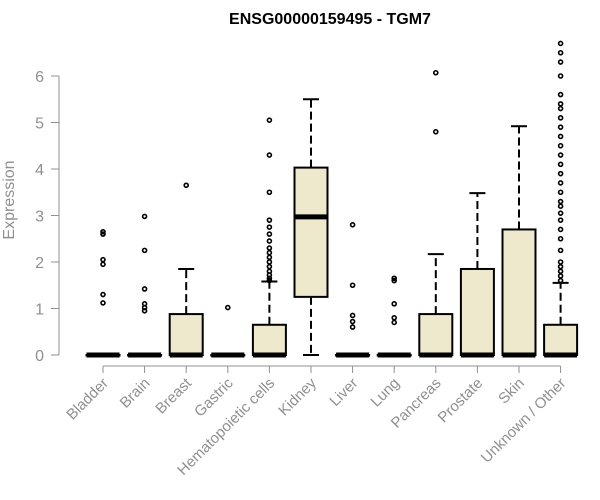  What do you see at coordinates (297, 396) in the screenshot?
I see `x-tick-label: Kidney` at bounding box center [297, 396].